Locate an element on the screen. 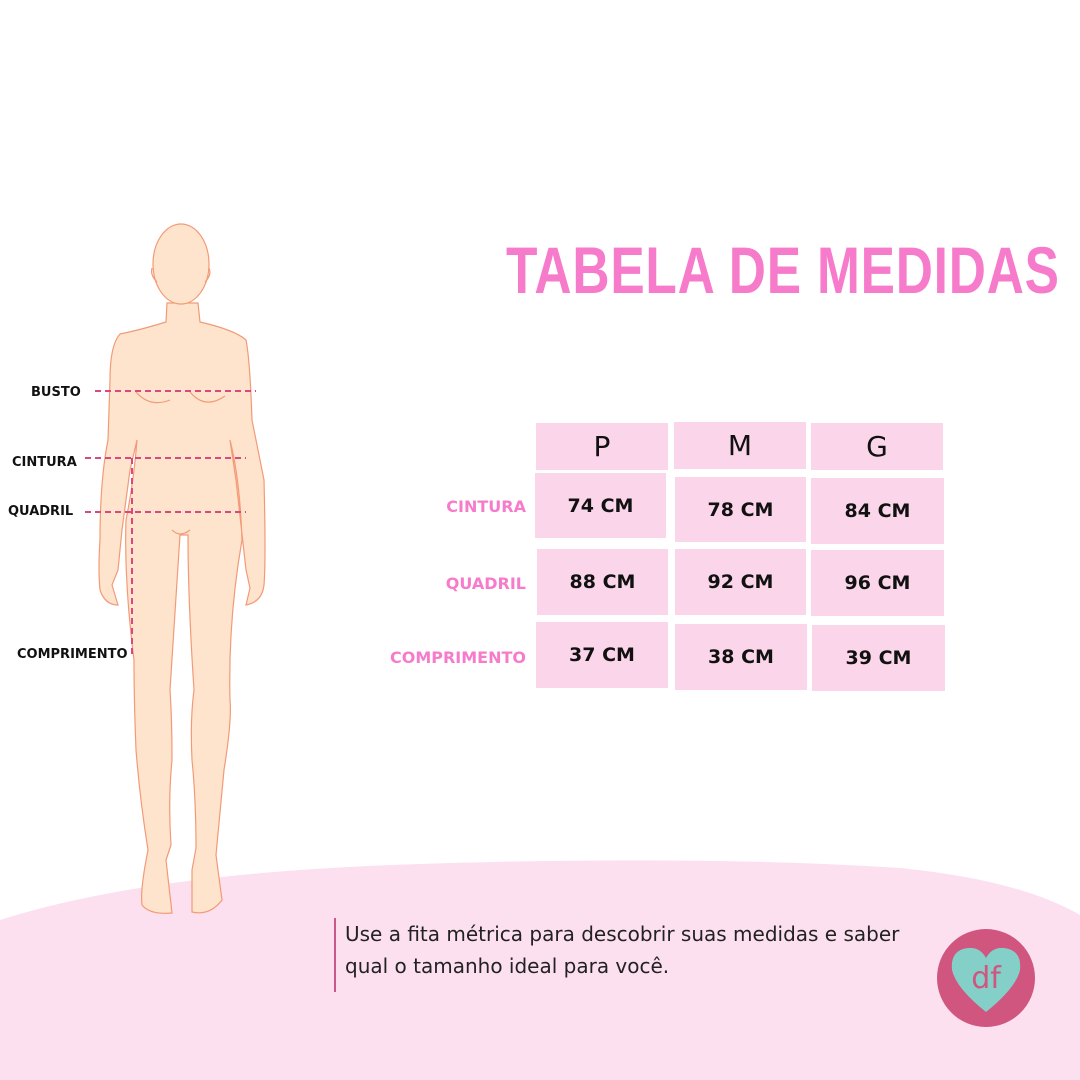 The image size is (1080, 1080). cell-quadril-p: 88 CM is located at coordinates (602, 582).